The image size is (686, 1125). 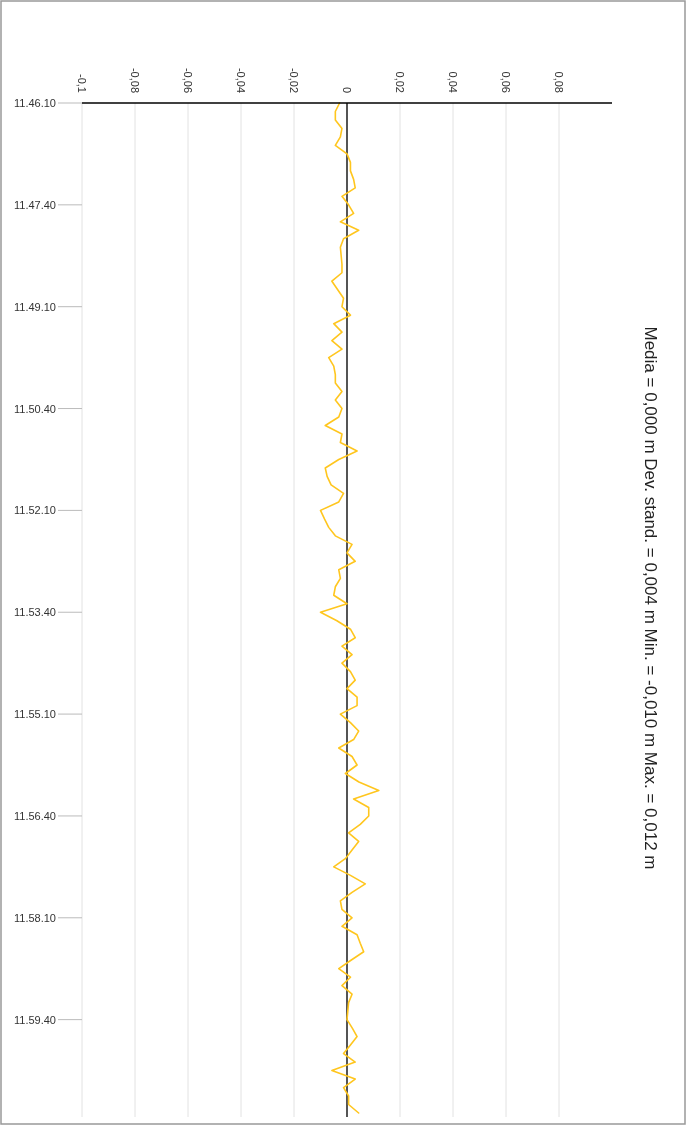 What do you see at coordinates (453, 82) in the screenshot?
I see `x-tick-label: 0,04` at bounding box center [453, 82].